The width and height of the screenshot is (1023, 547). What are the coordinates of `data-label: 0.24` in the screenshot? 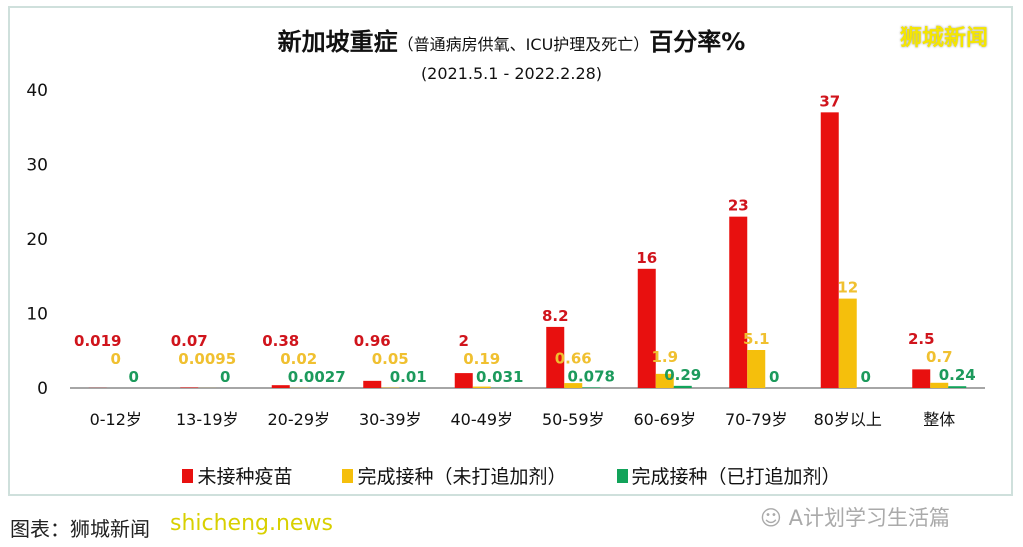 It's located at (957, 375).